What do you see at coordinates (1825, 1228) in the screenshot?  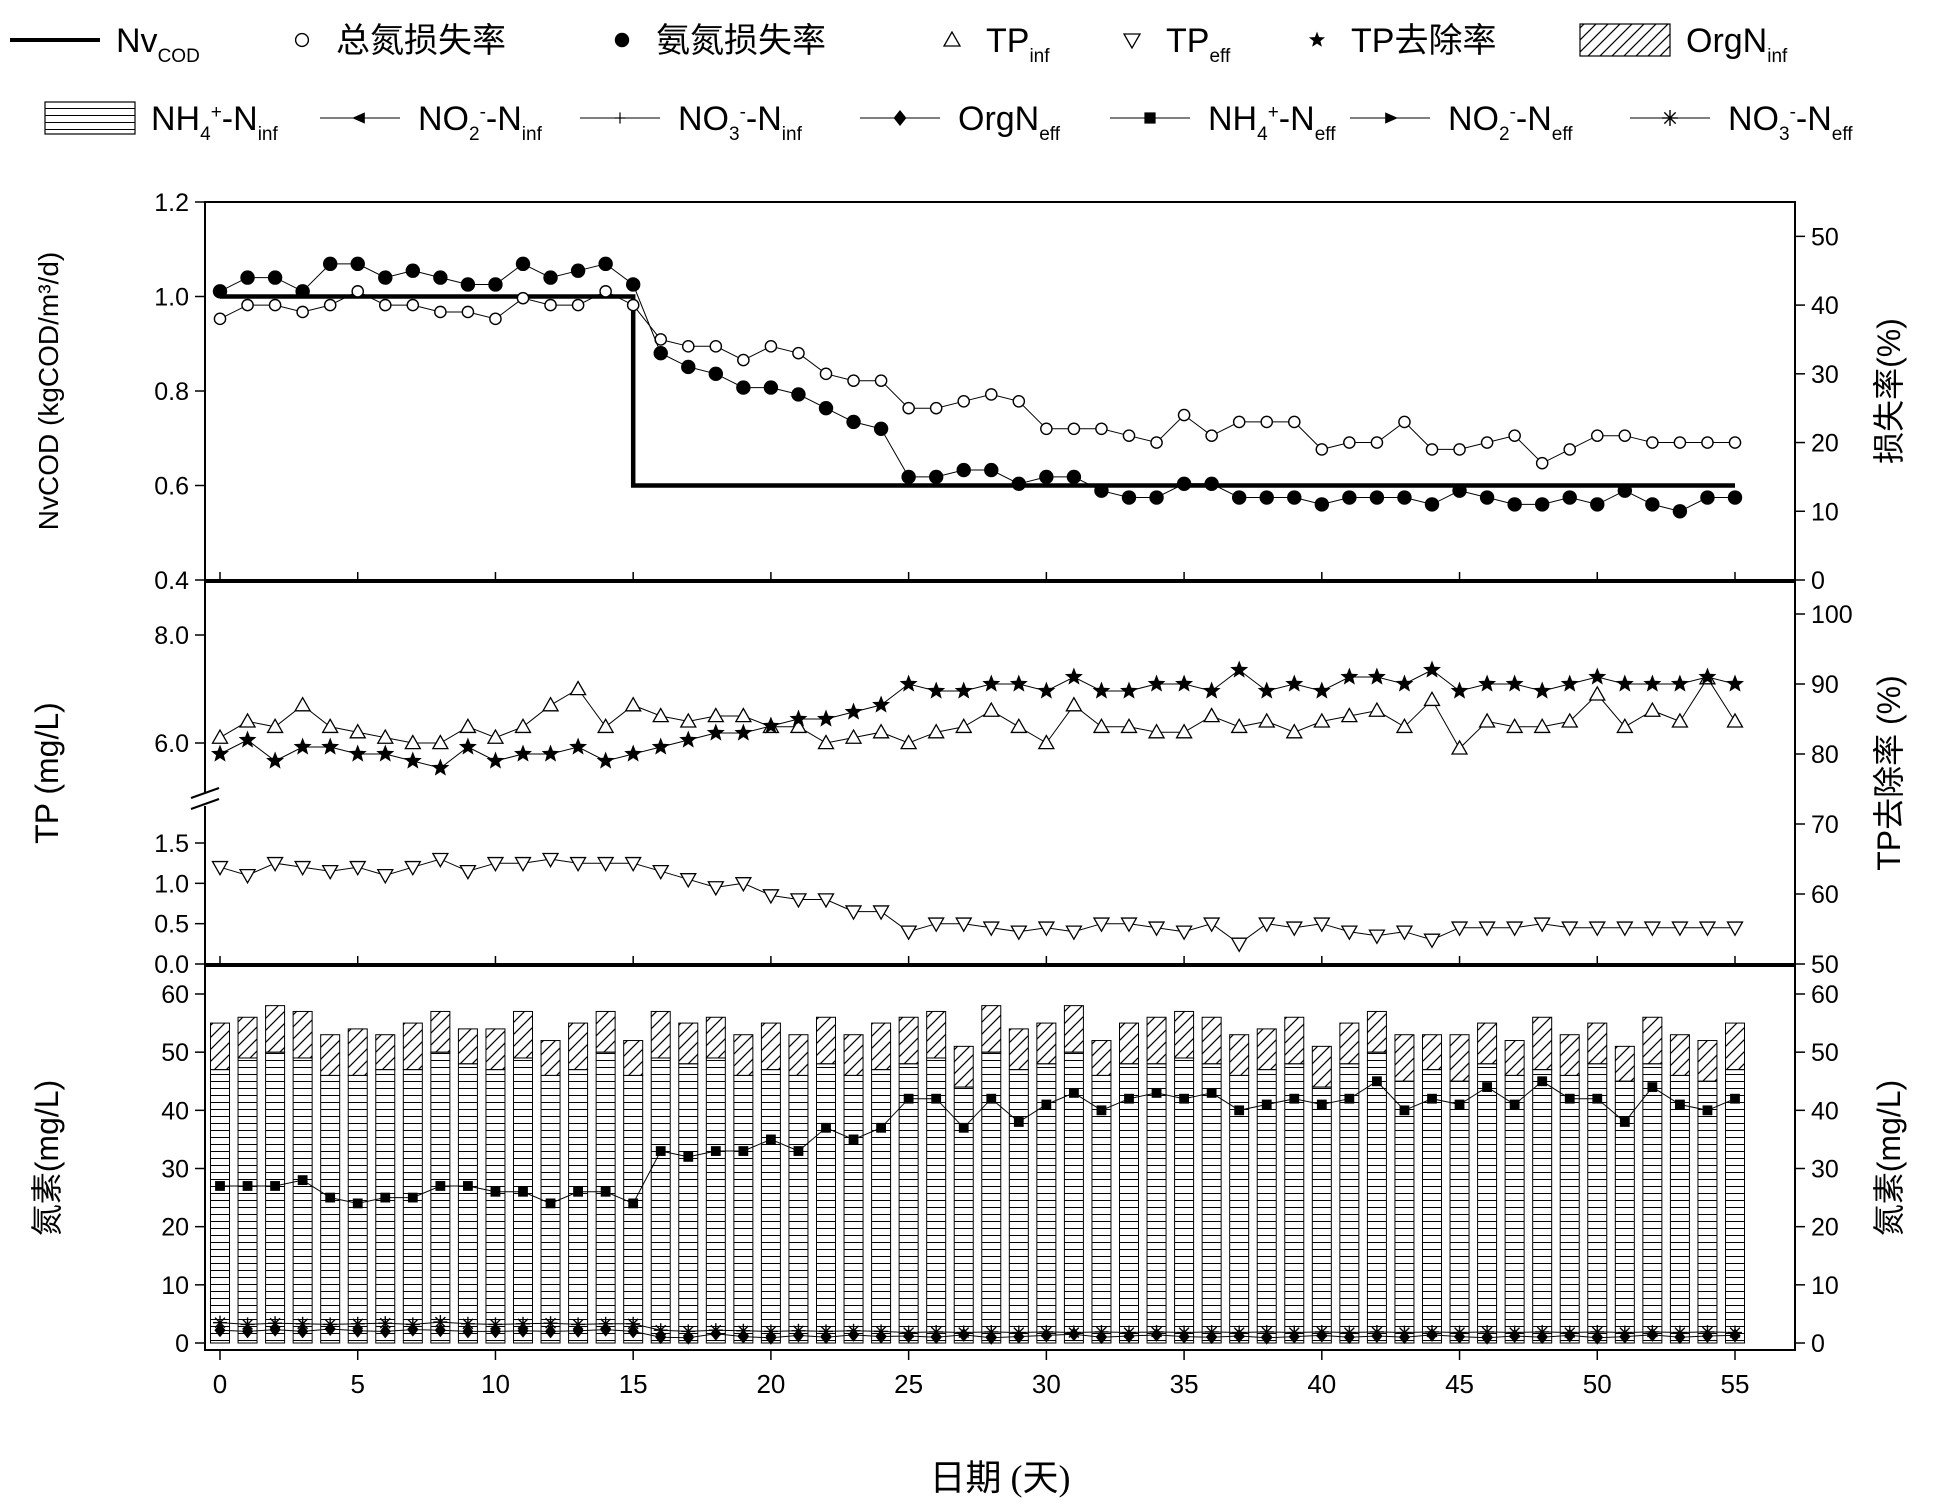 I see `panel-bottom-right-tick-label: 20` at bounding box center [1825, 1228].